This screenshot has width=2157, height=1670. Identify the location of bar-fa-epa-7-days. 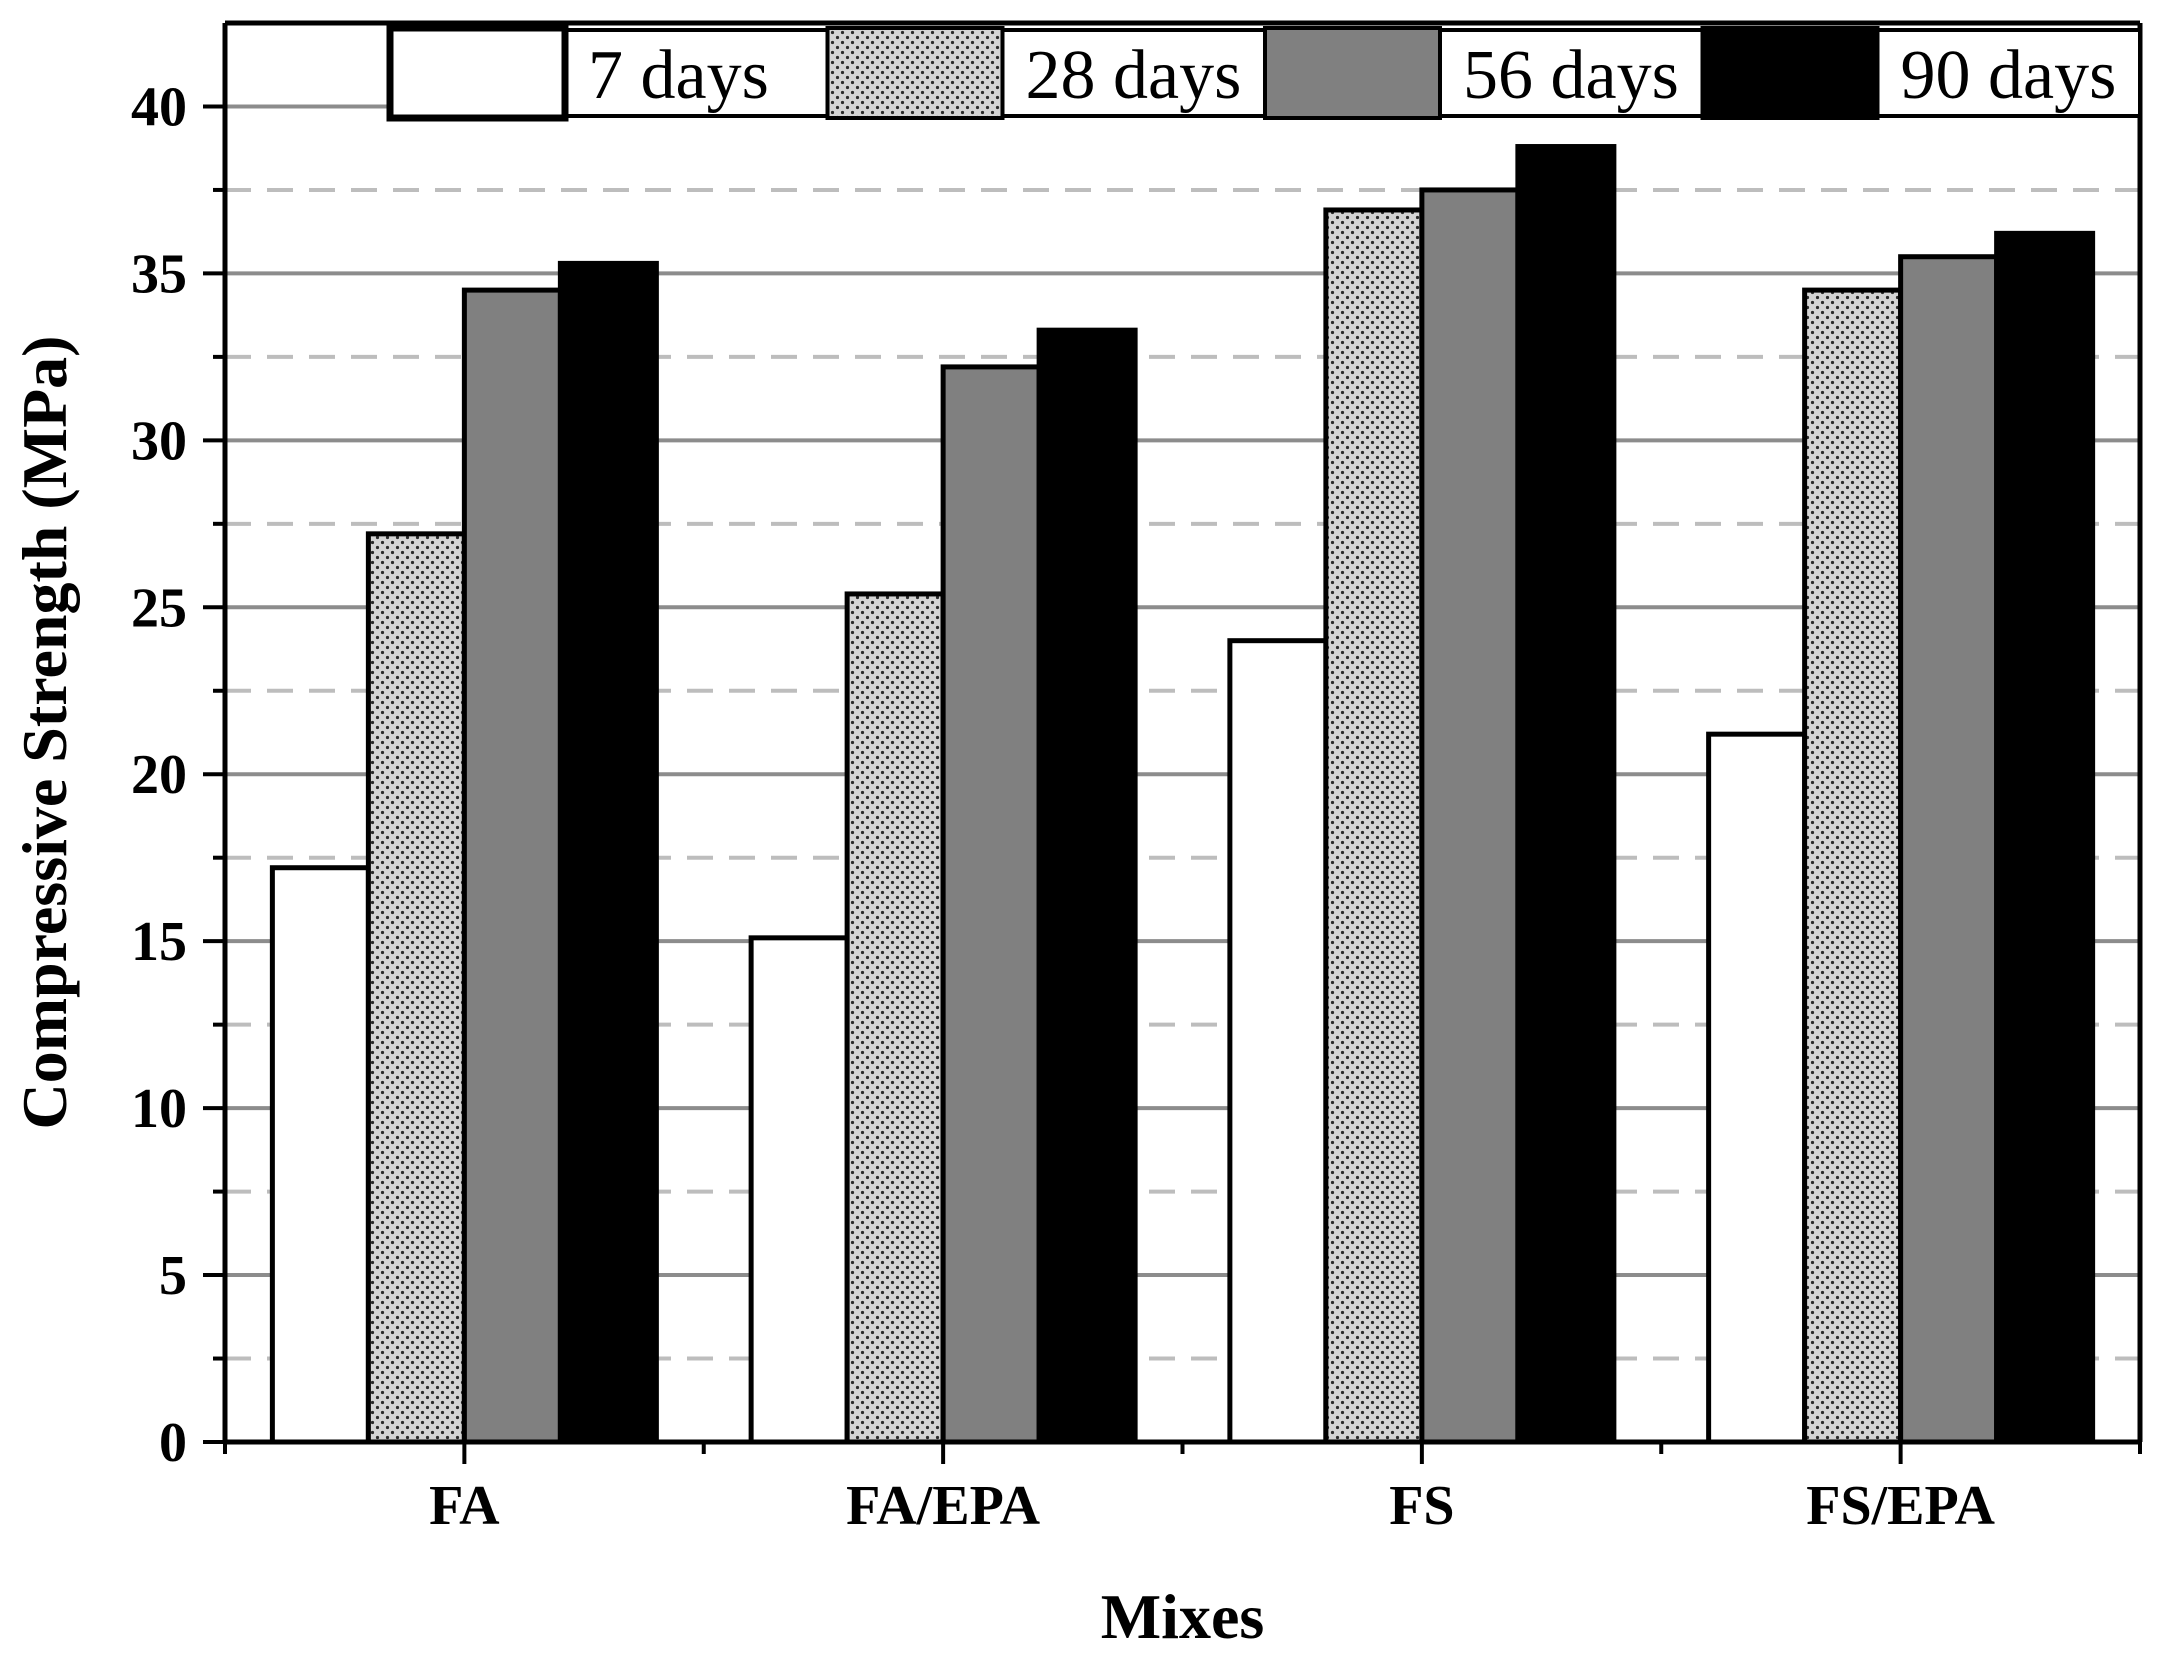
(799, 1190).